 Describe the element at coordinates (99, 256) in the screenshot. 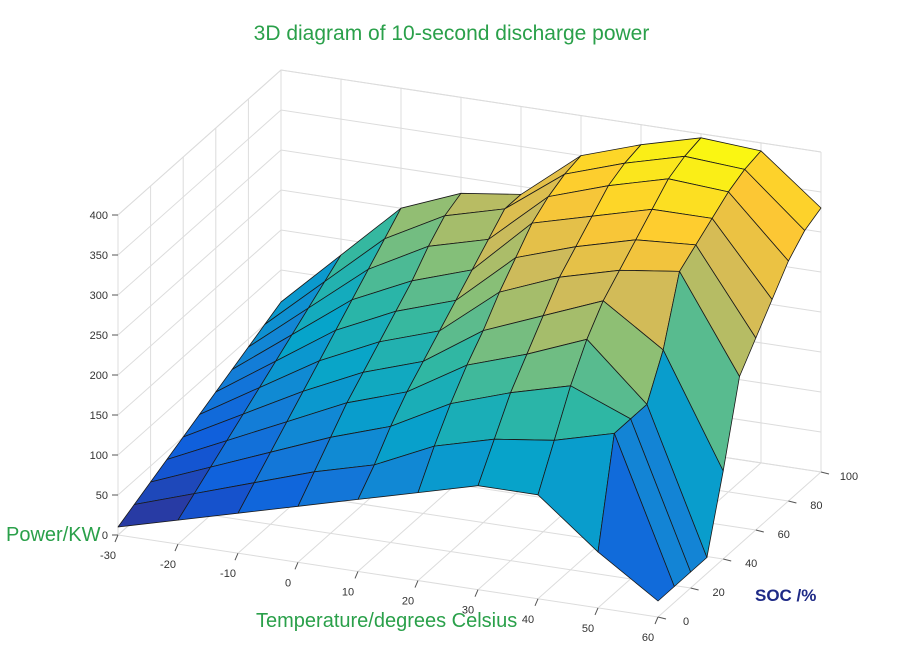

I see `z-tick-label: 350` at that location.